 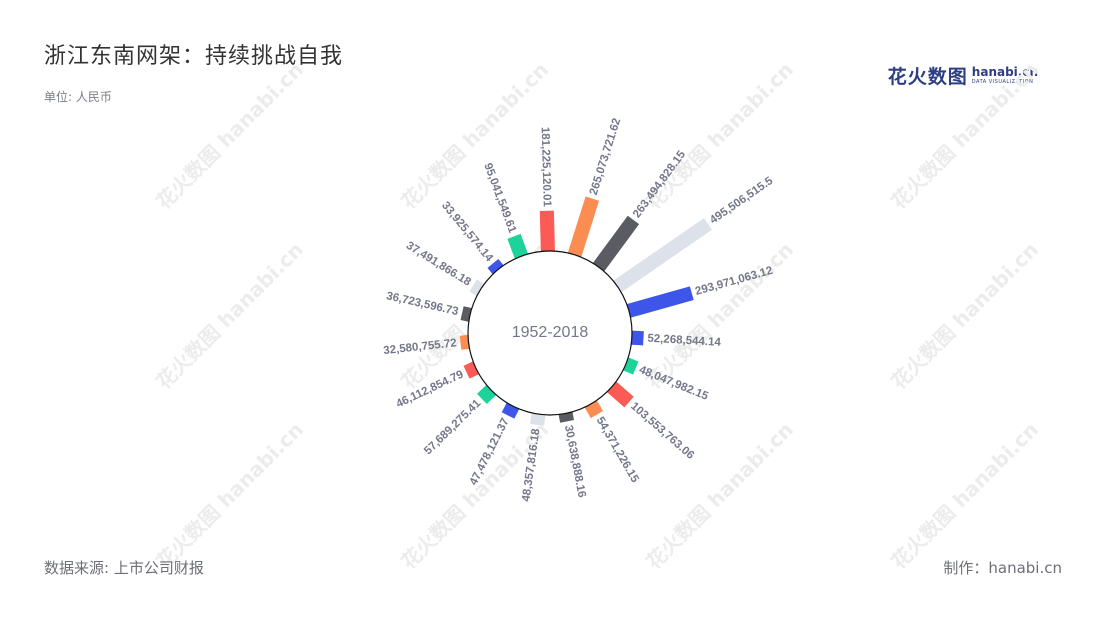 I want to click on page-title: 浙江东南网架：持续挑战自我, so click(x=194, y=56).